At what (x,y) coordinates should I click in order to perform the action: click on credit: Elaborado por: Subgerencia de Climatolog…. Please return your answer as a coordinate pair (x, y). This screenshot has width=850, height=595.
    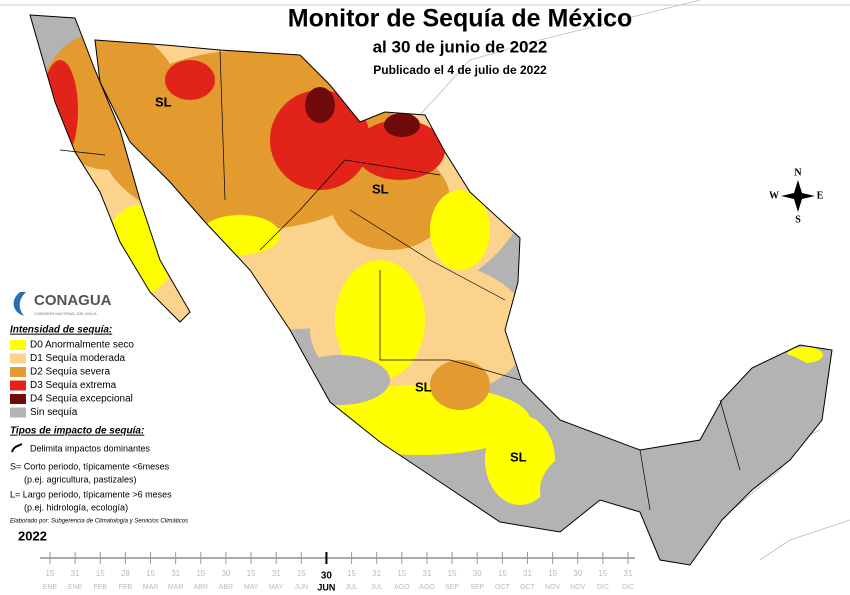
    Looking at the image, I should click on (99, 522).